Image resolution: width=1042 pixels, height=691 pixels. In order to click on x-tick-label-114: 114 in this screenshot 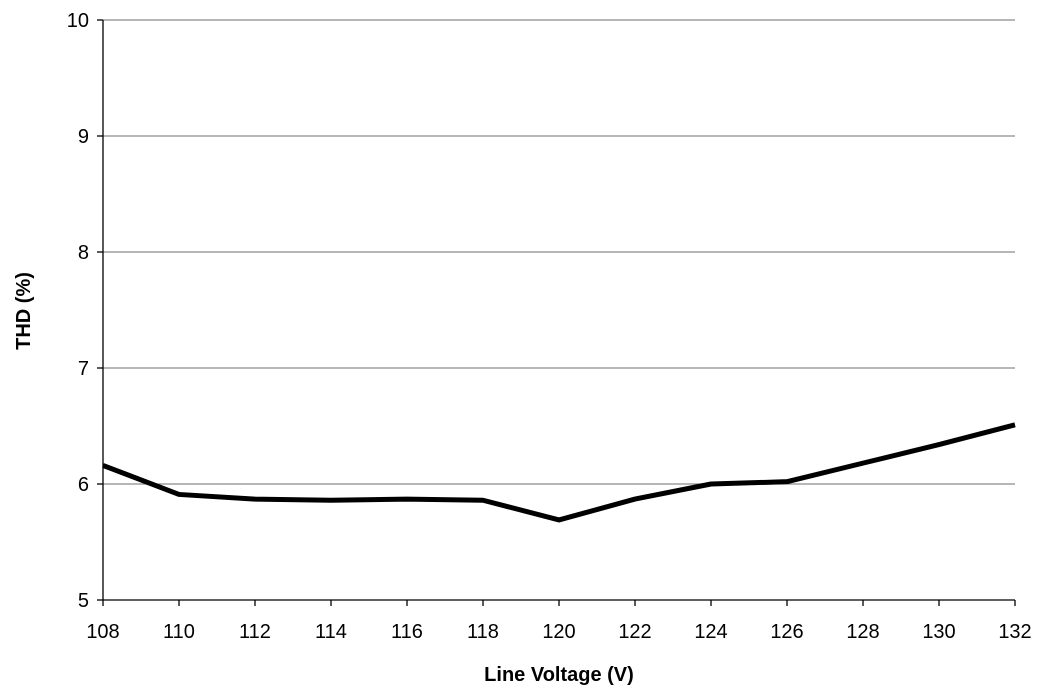, I will do `click(331, 632)`.